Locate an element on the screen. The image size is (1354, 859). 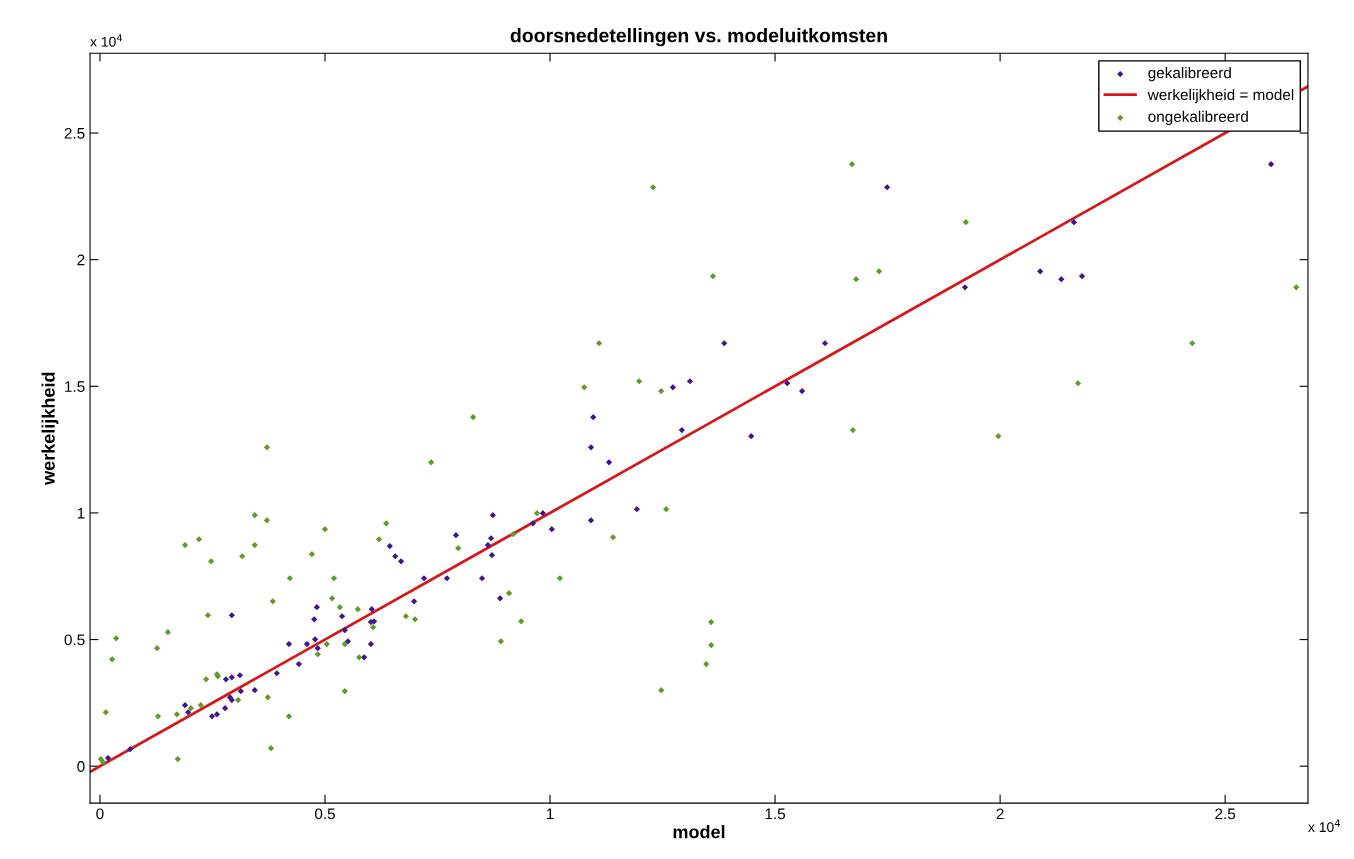
x-axis-title: model is located at coordinates (699, 832).